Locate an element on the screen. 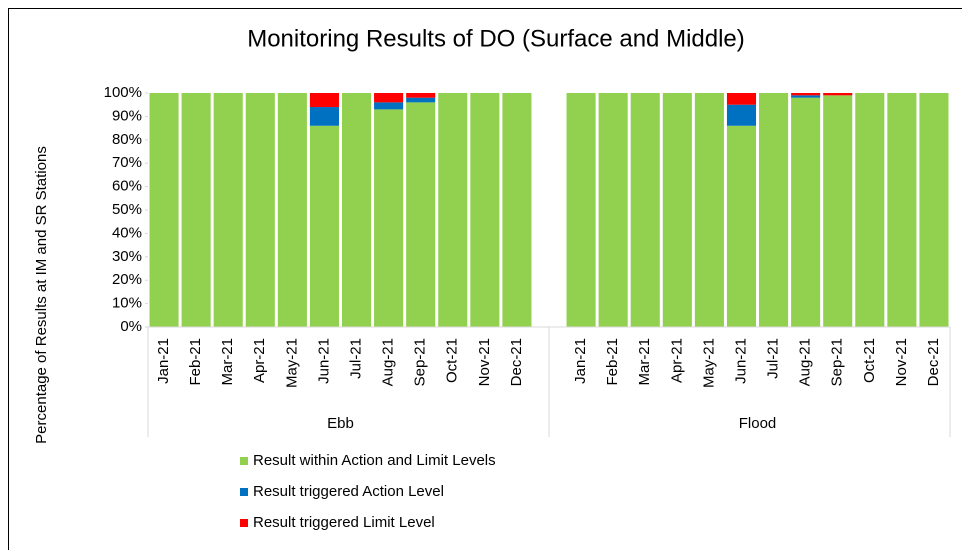 Image resolution: width=962 pixels, height=550 pixels. y-tick-label: 60% is located at coordinates (127, 186).